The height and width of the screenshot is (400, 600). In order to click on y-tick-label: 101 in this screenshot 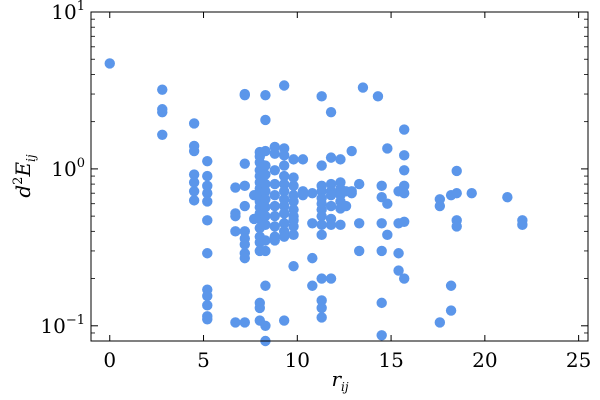, I will do `click(68, 12)`.